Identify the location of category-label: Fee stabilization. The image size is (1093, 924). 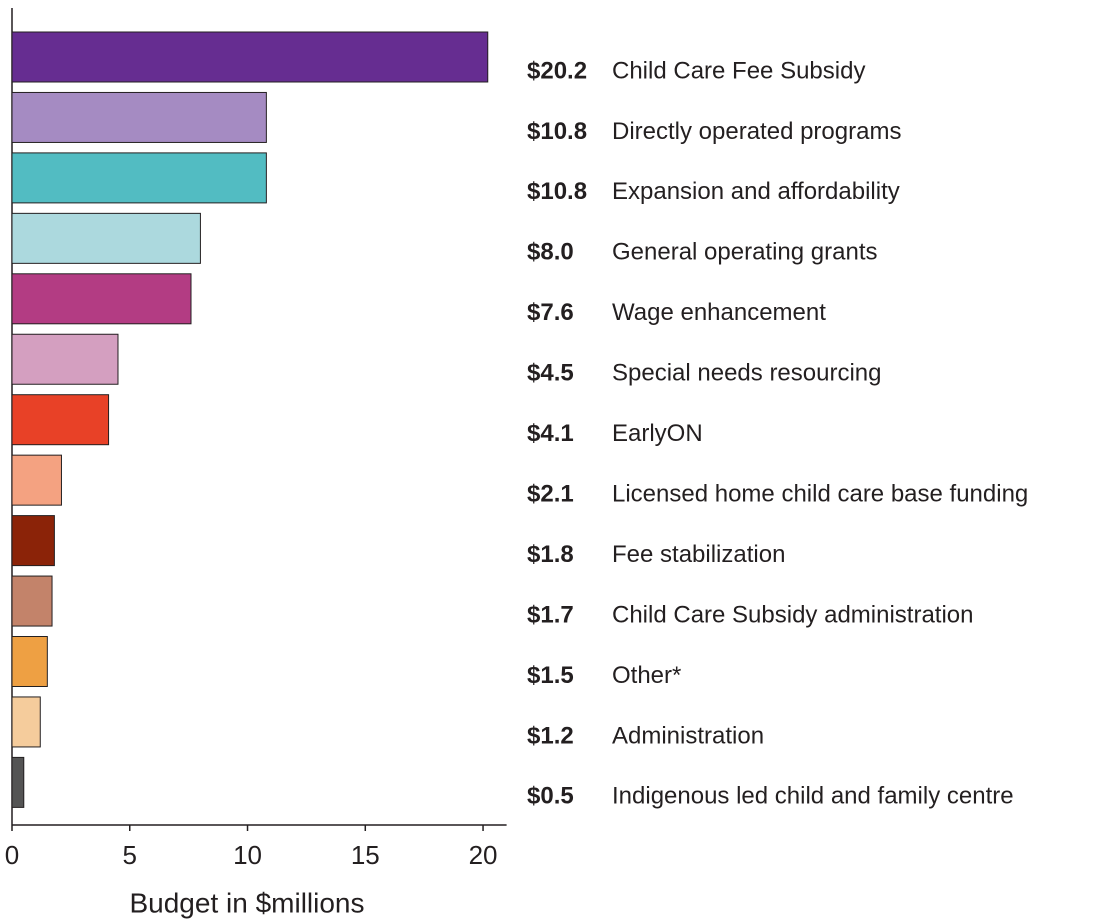
(698, 554).